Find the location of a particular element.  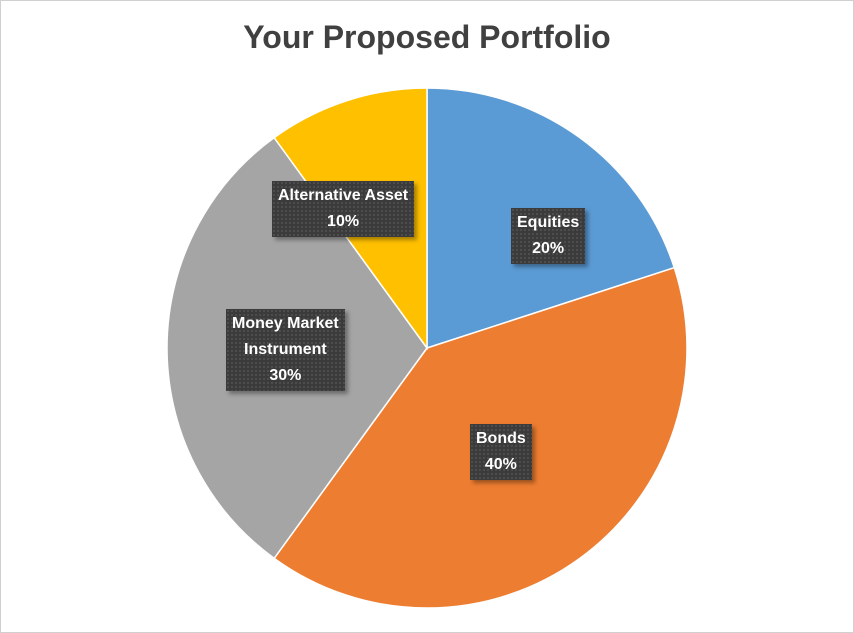

chart-title: Your Proposed Portfolio is located at coordinates (427, 37).